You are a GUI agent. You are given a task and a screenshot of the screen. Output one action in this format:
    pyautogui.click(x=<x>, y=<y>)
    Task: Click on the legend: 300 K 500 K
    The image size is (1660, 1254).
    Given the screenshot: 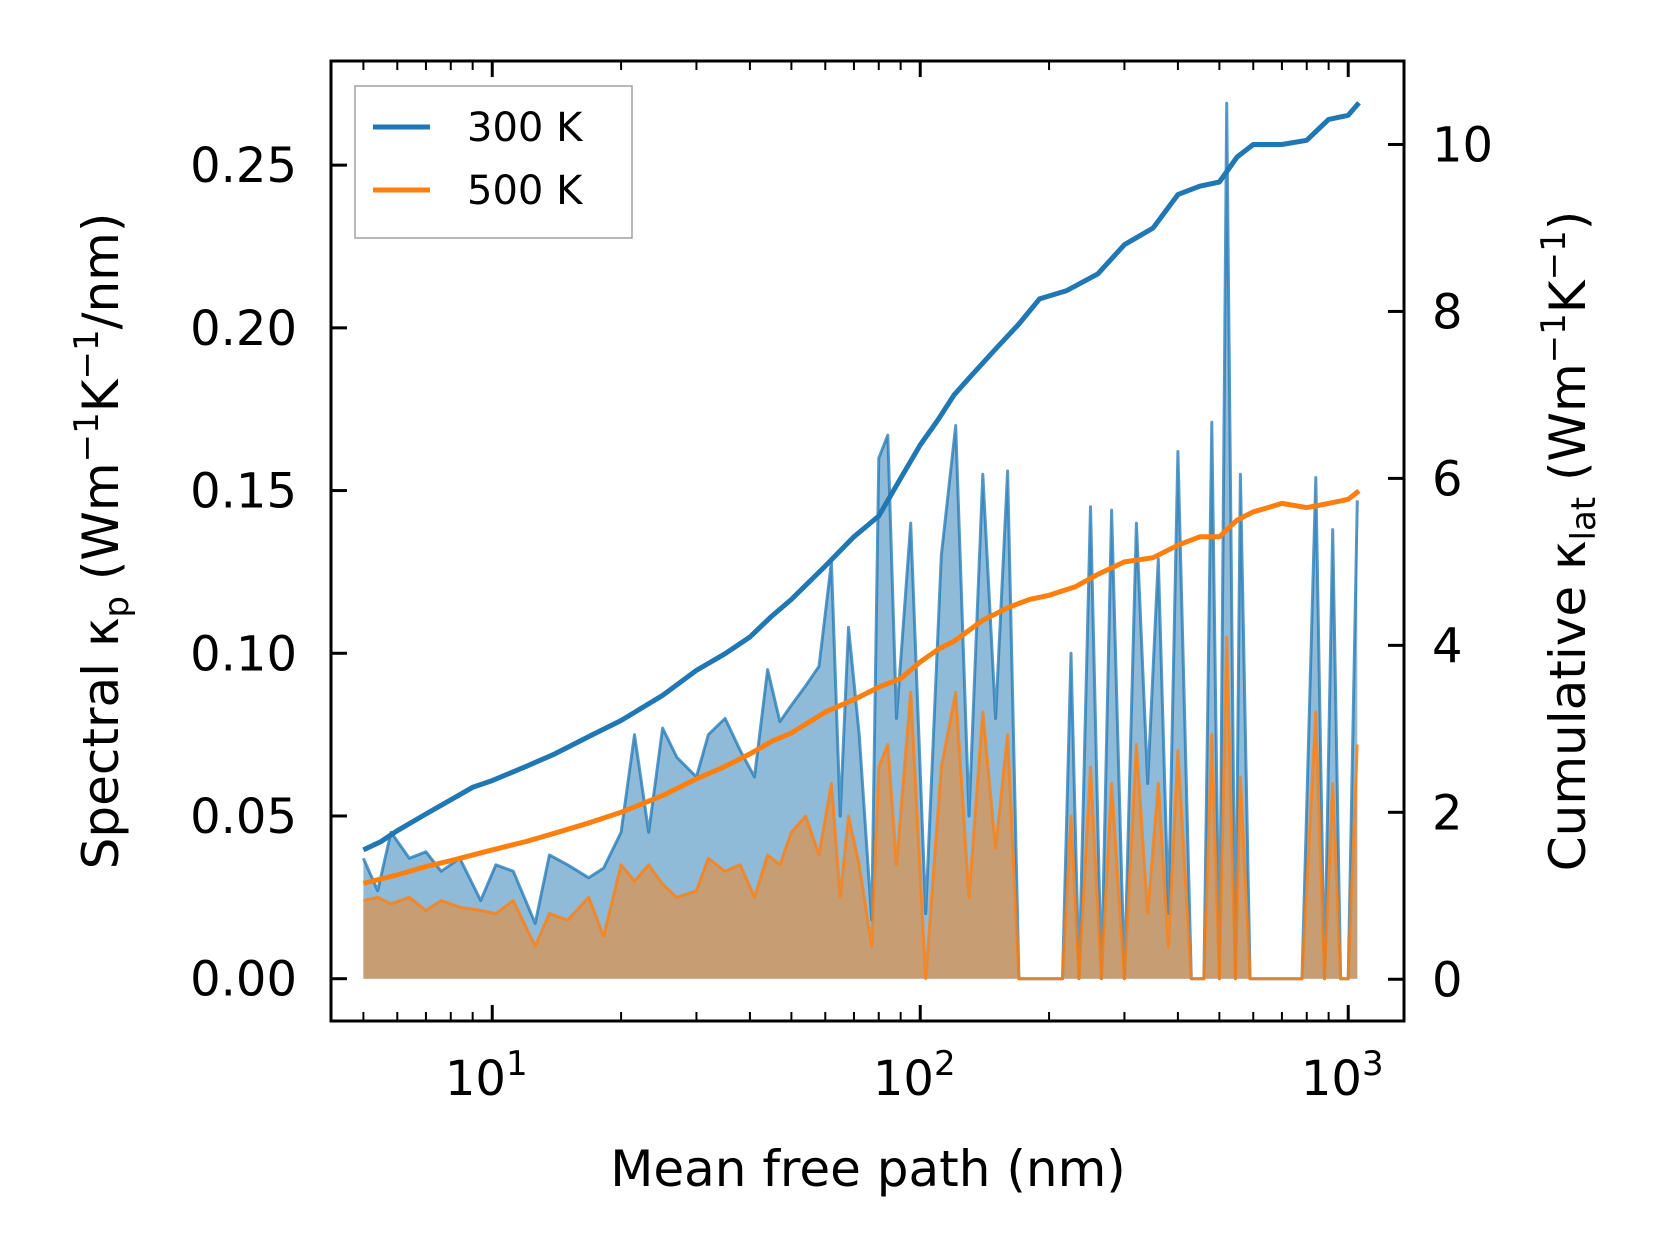 What is the action you would take?
    pyautogui.click(x=493, y=162)
    